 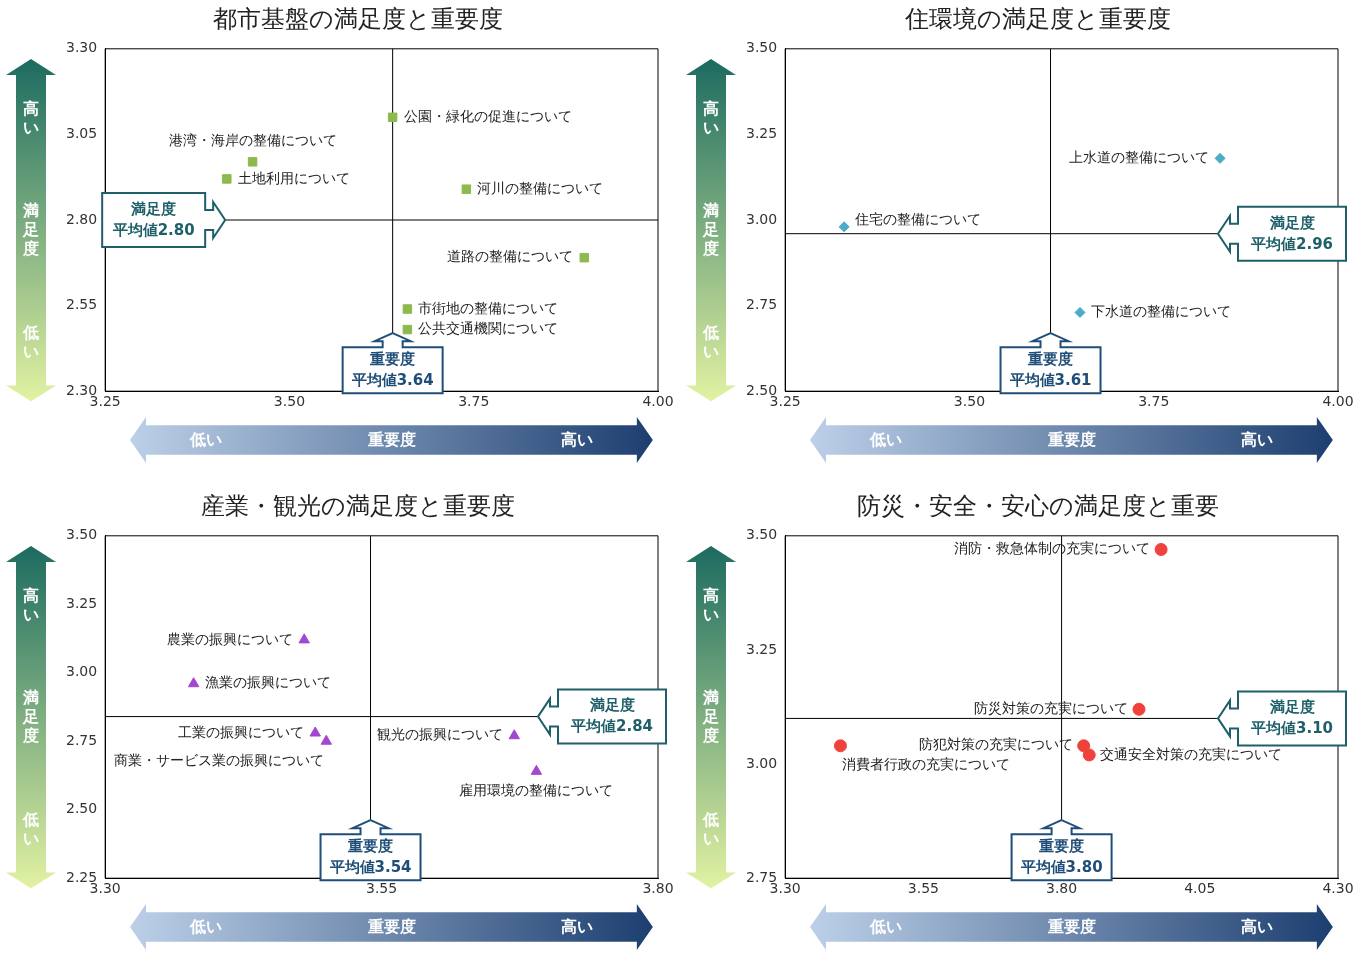 I want to click on series-label: 農業の振興について, so click(x=230, y=638).